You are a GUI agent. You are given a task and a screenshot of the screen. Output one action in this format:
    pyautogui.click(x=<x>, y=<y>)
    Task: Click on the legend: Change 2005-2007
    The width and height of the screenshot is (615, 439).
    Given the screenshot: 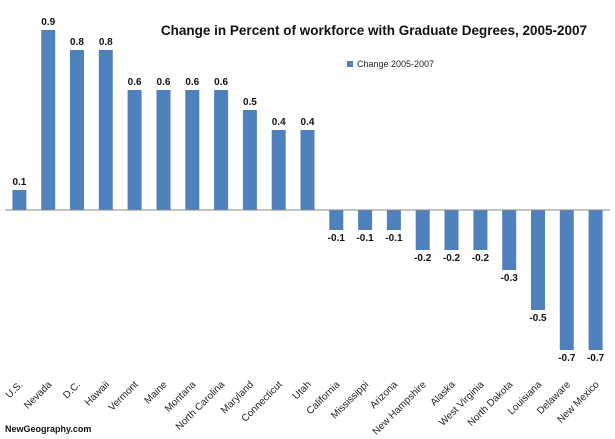 What is the action you would take?
    pyautogui.click(x=390, y=64)
    